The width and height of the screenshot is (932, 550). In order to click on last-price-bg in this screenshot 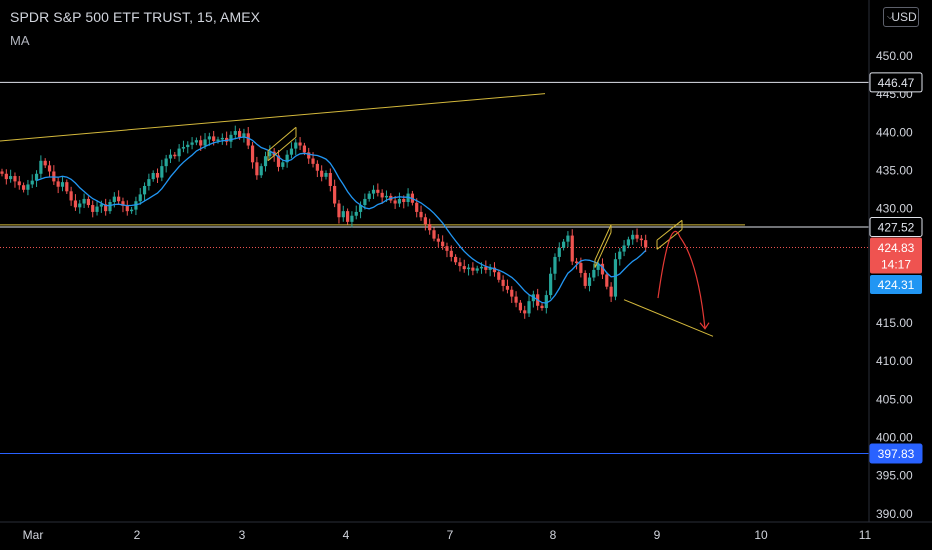, I will do `click(896, 255)`.